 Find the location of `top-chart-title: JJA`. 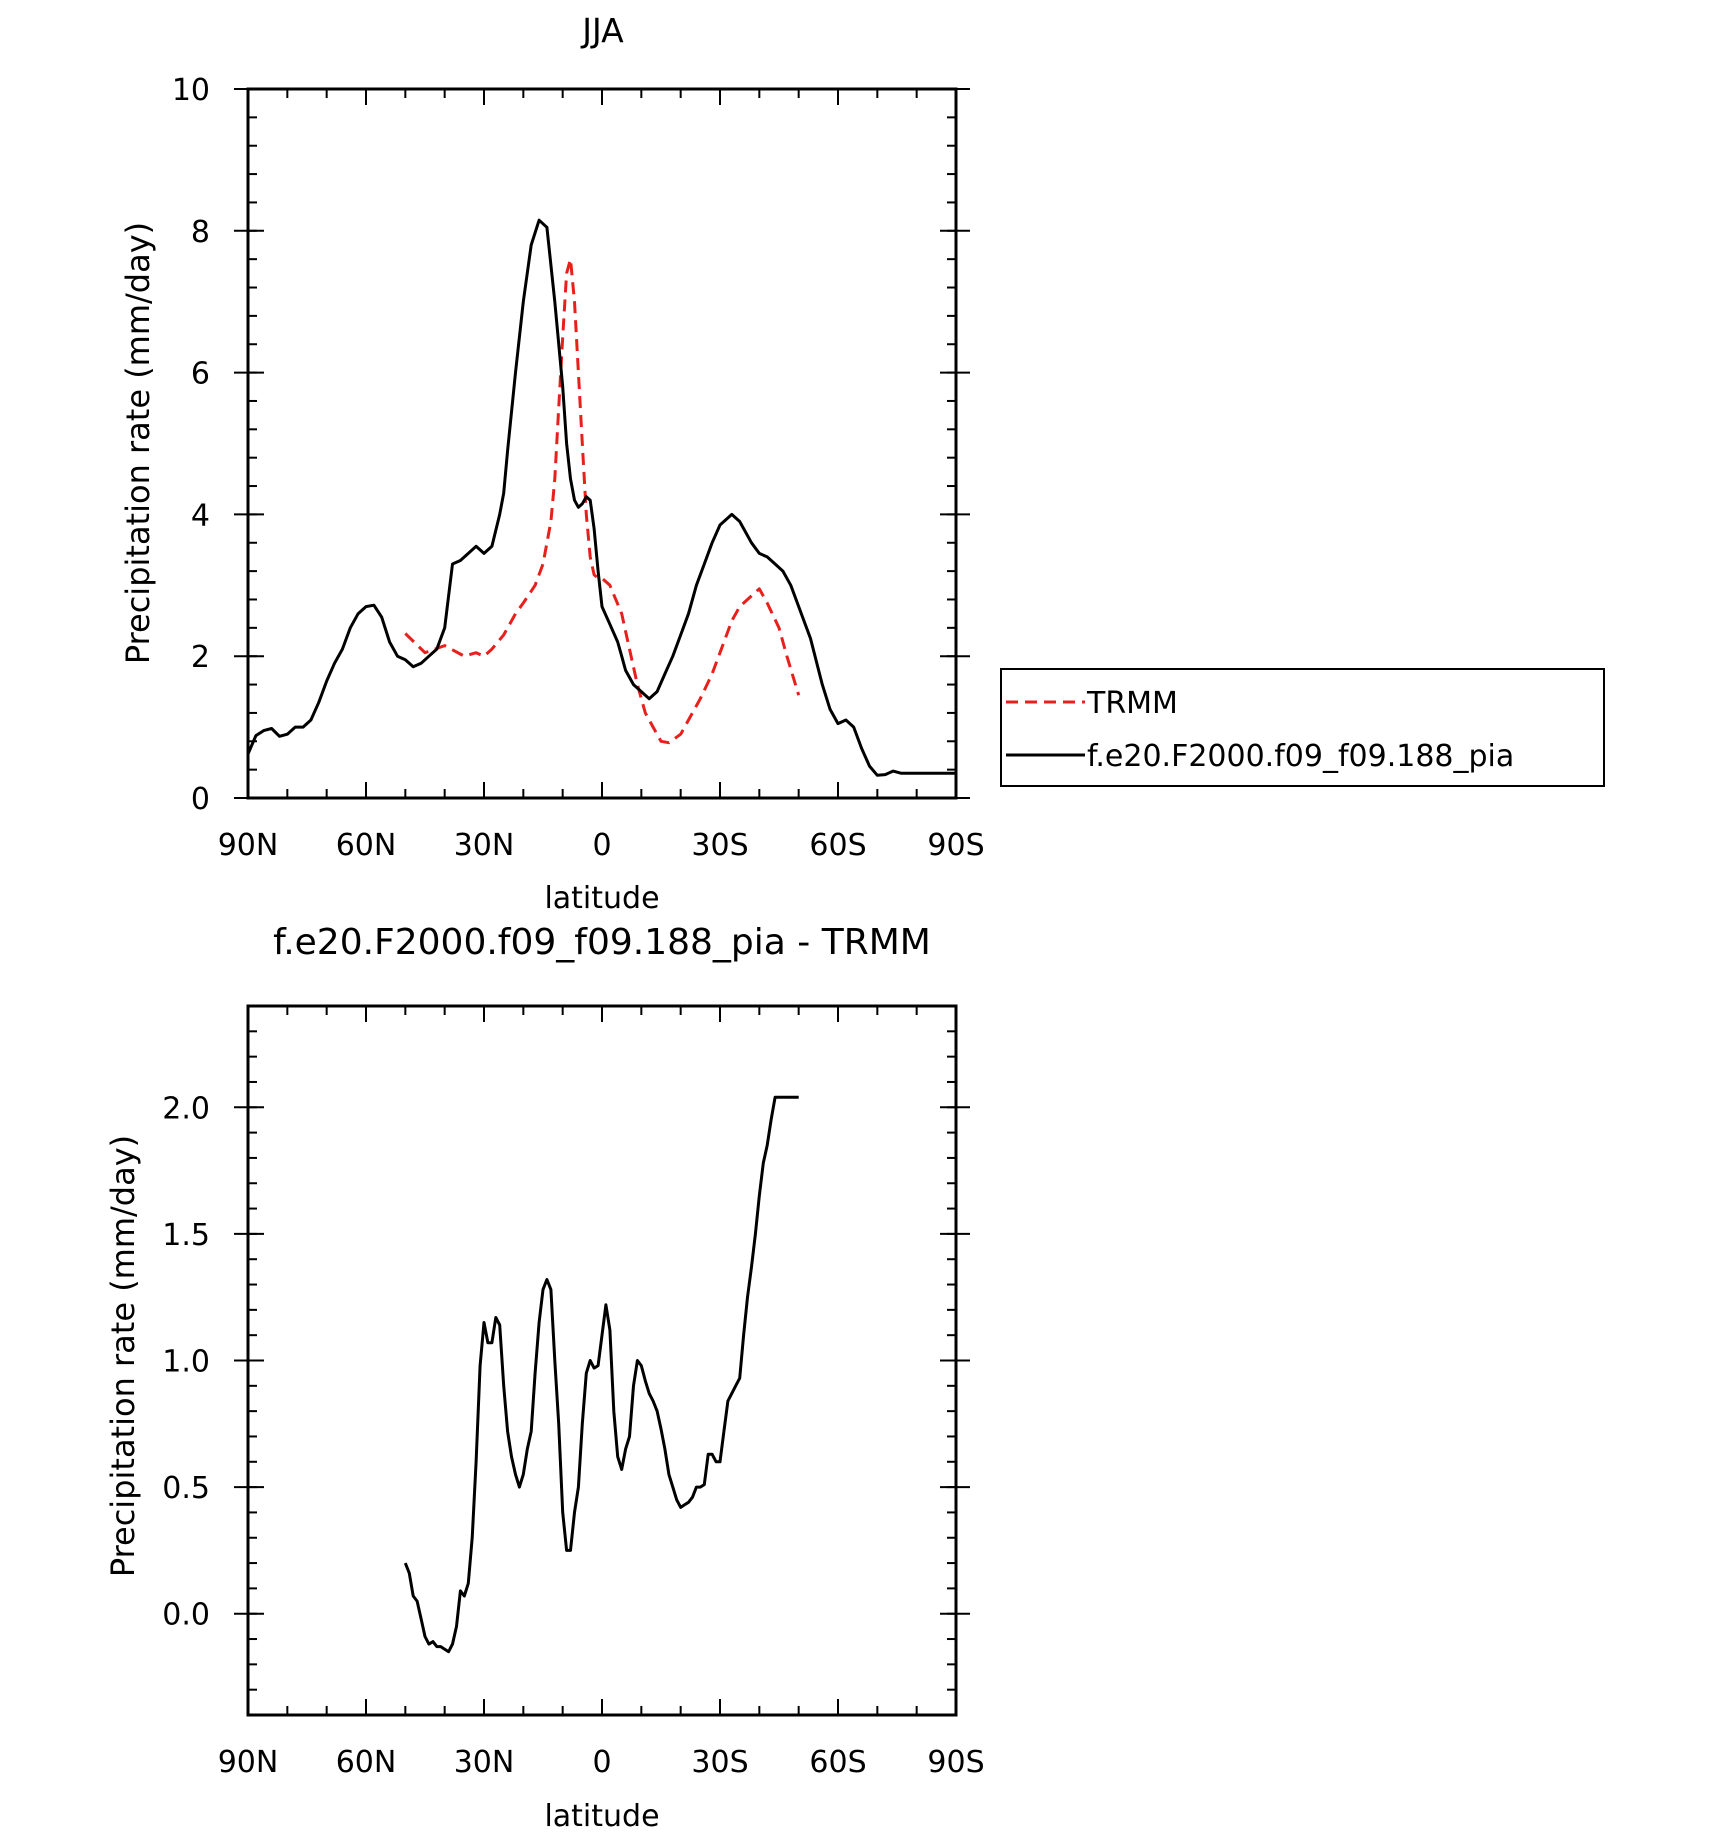

top-chart-title: JJA is located at coordinates (602, 30).